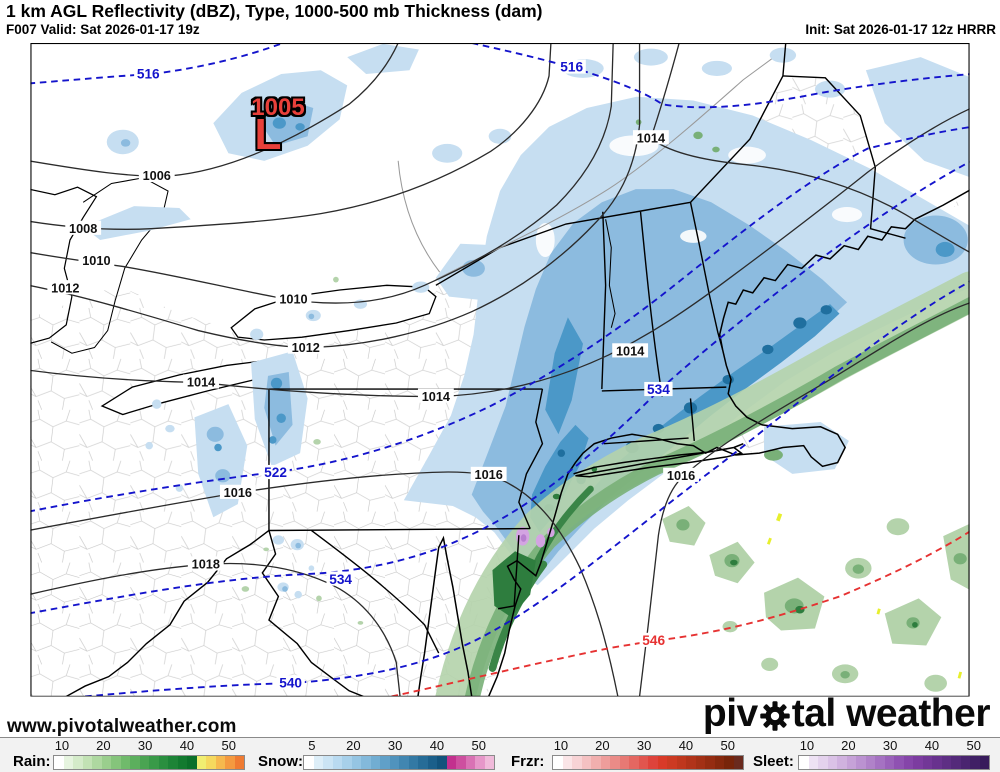 The width and height of the screenshot is (1000, 772). Describe the element at coordinates (846, 714) in the screenshot. I see `pivotal-weather-logo: piv tal weather` at that location.